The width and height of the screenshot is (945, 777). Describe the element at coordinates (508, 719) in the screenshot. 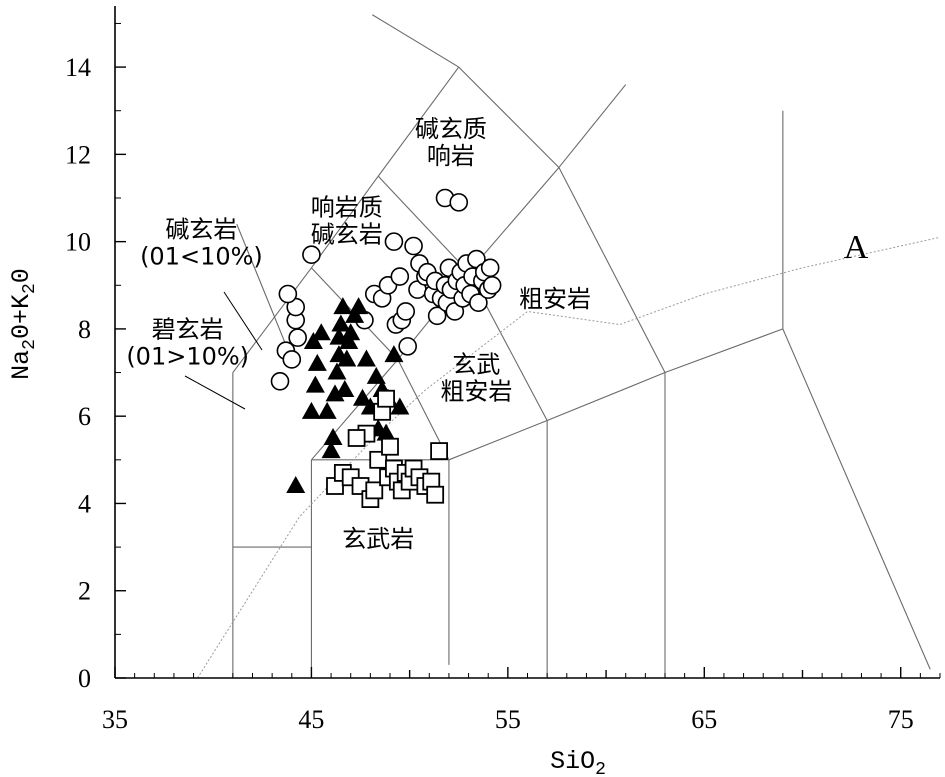

I see `x-tick-label: 55` at that location.